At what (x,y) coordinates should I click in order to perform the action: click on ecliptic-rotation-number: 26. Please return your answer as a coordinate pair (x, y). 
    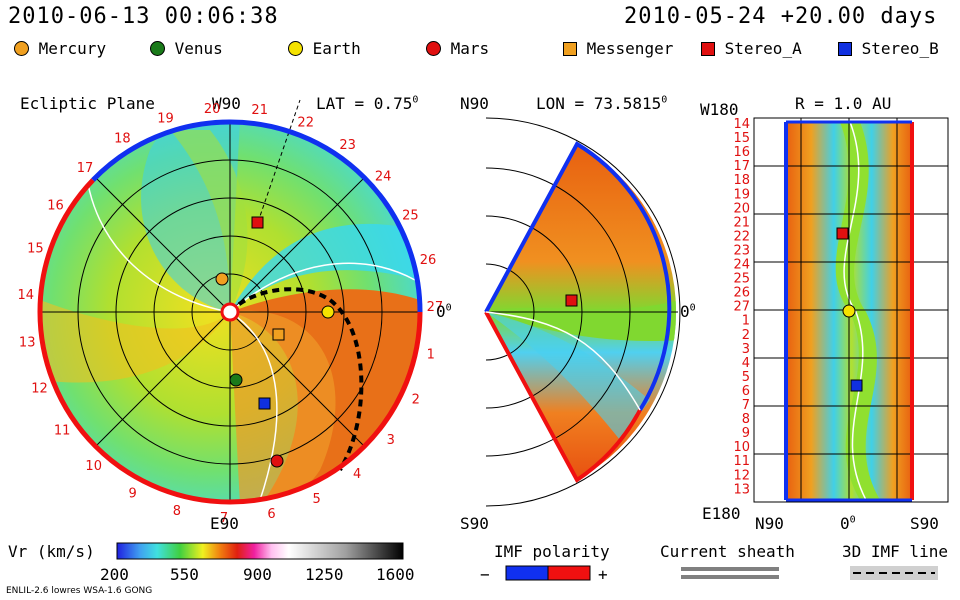
    Looking at the image, I should click on (428, 260).